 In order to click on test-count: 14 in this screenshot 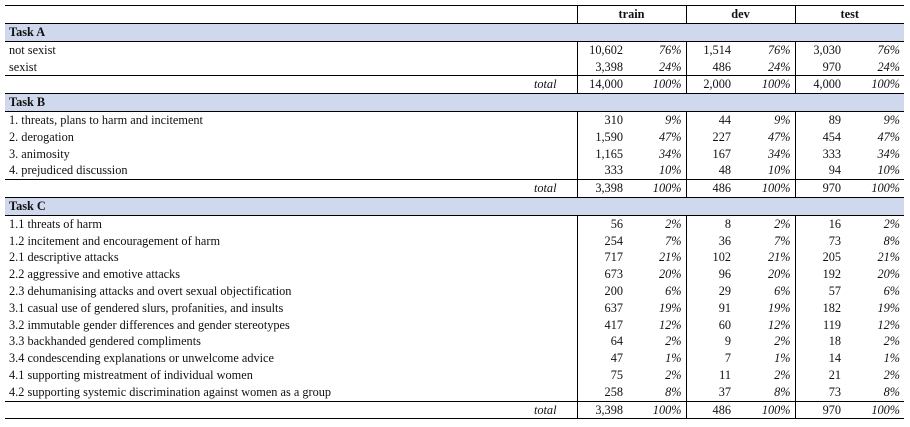, I will do `click(822, 358)`.